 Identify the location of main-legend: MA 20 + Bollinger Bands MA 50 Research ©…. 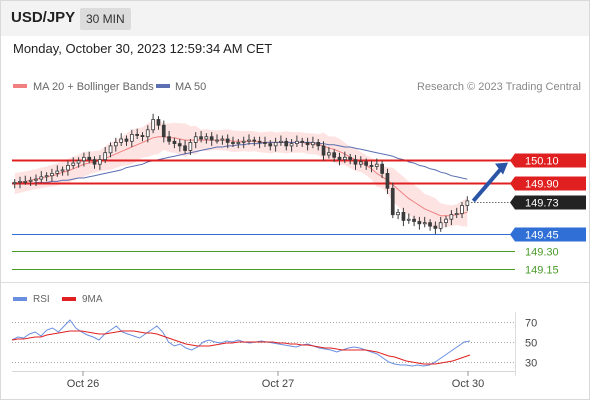
(297, 87).